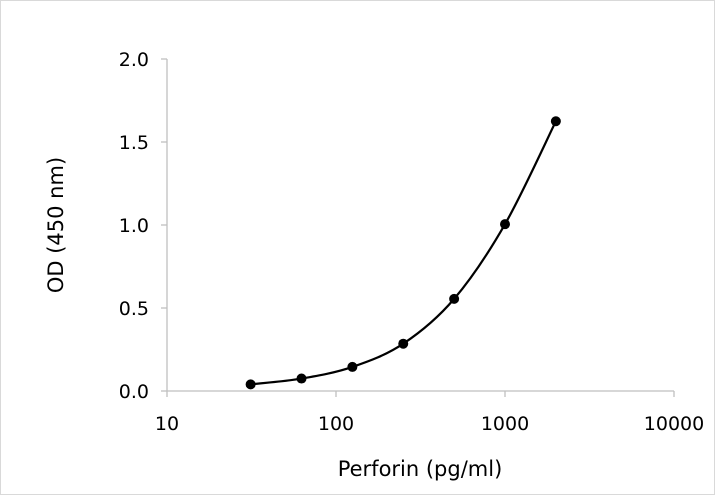 This screenshot has width=715, height=496. Describe the element at coordinates (336, 424) in the screenshot. I see `x-tick-label: 100` at that location.